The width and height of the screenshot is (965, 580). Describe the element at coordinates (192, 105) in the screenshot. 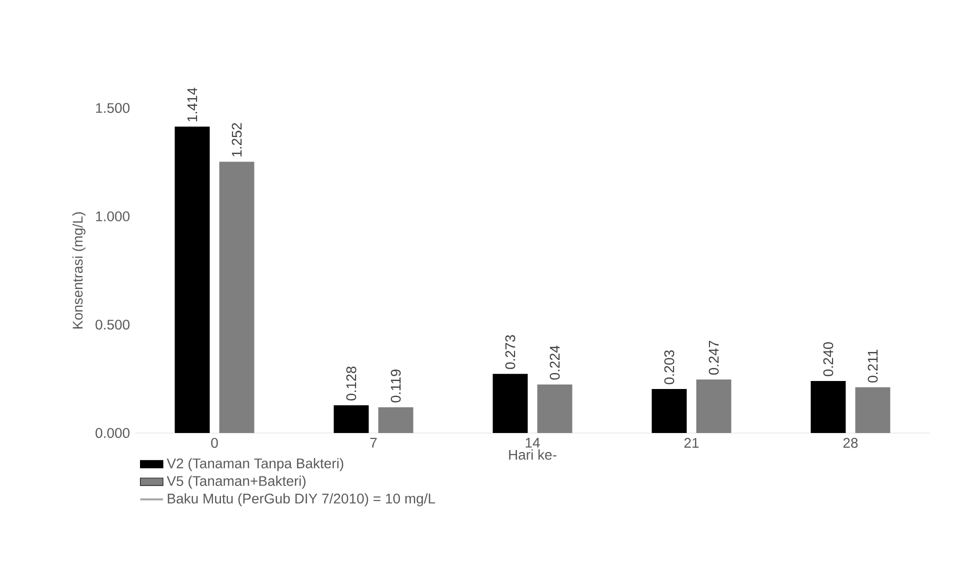

I see `data-label: 1.414` at that location.